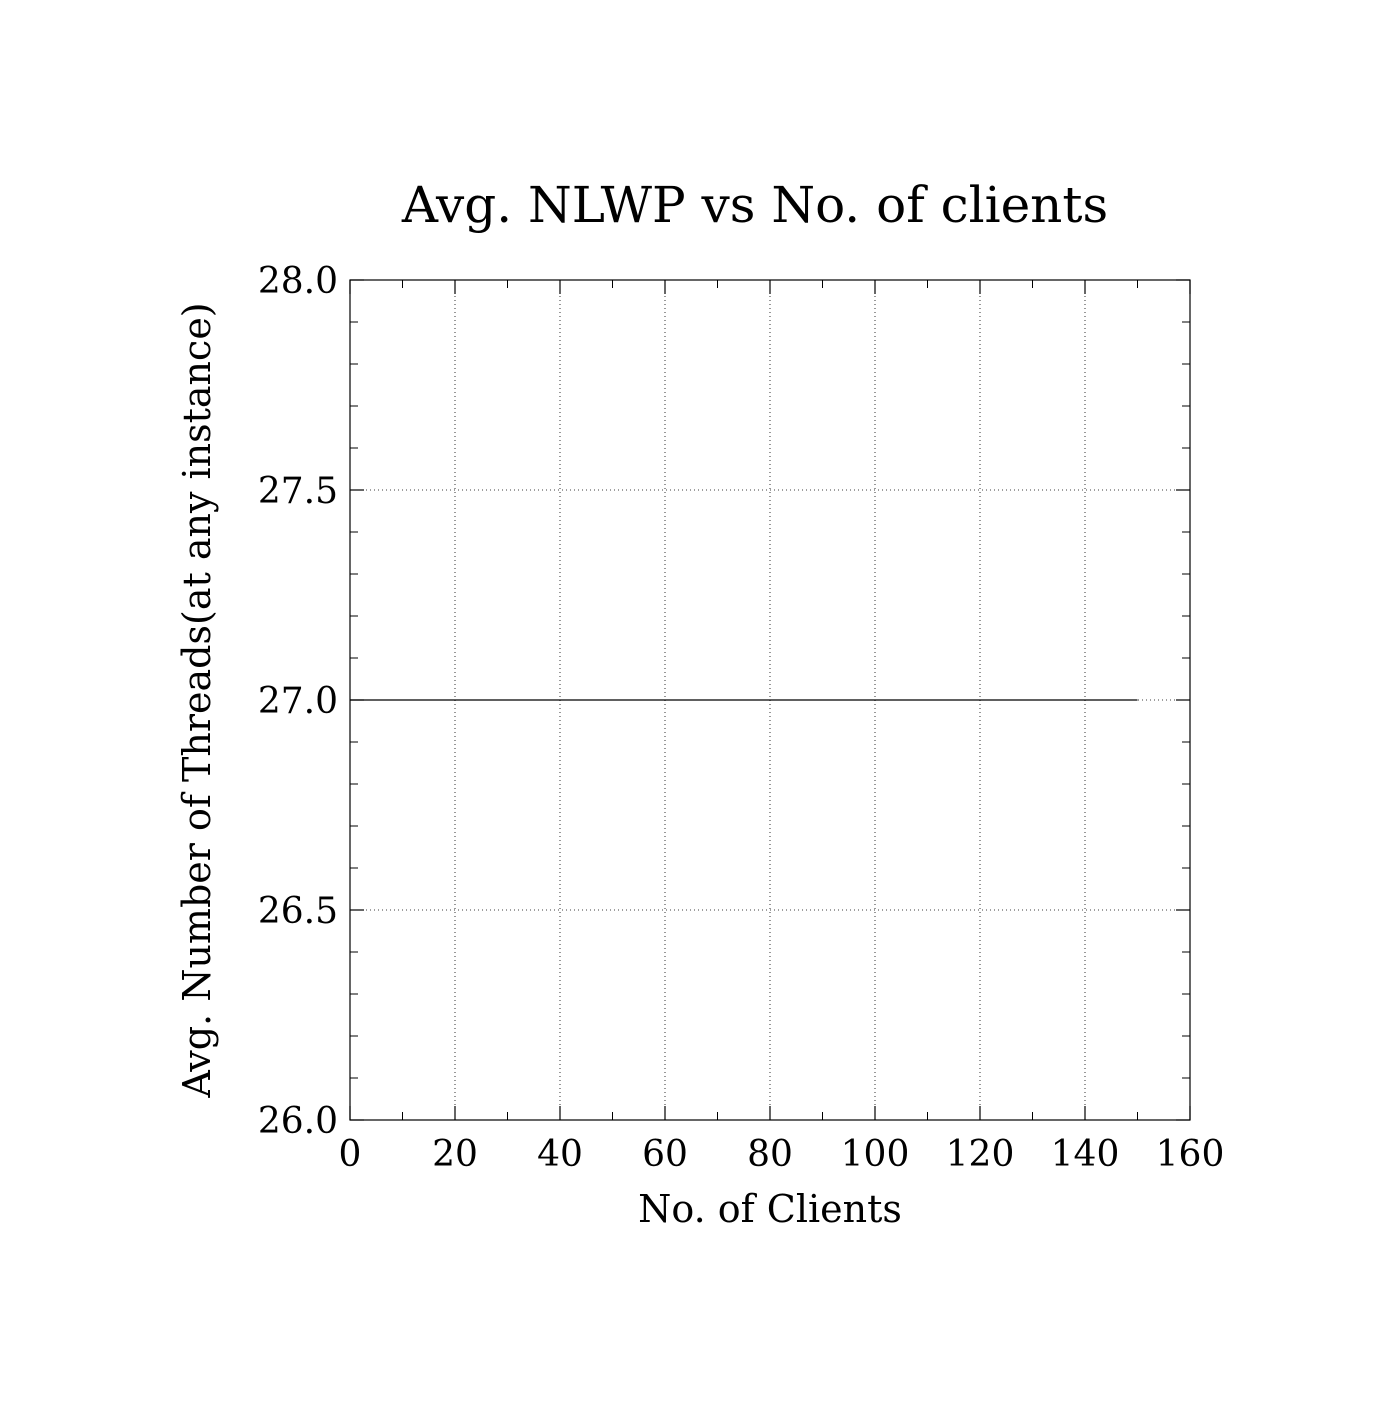 This screenshot has width=1400, height=1405. I want to click on x-axis-label: No. of Clients, so click(770, 1209).